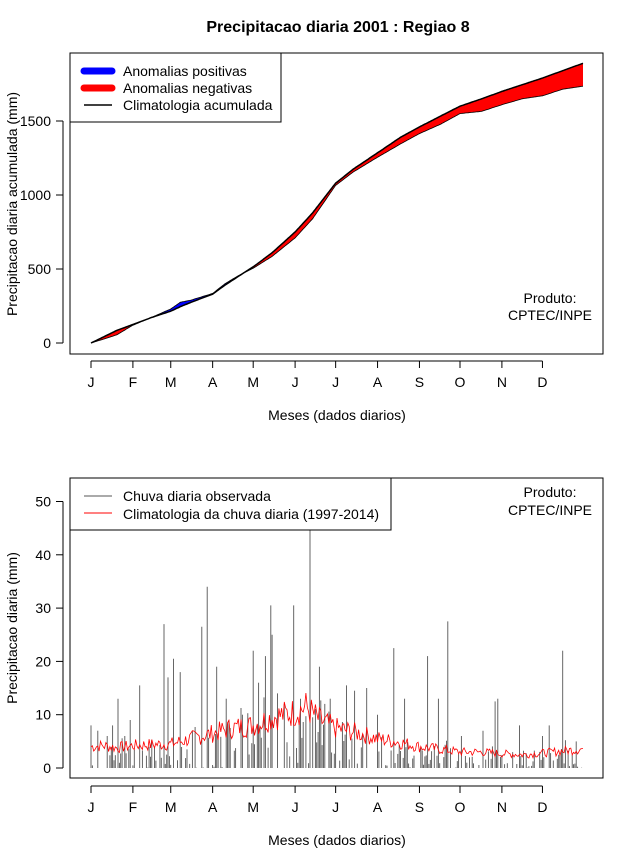  Describe the element at coordinates (42, 232) in the screenshot. I see `y-axis: 0 500 1000 1500` at that location.